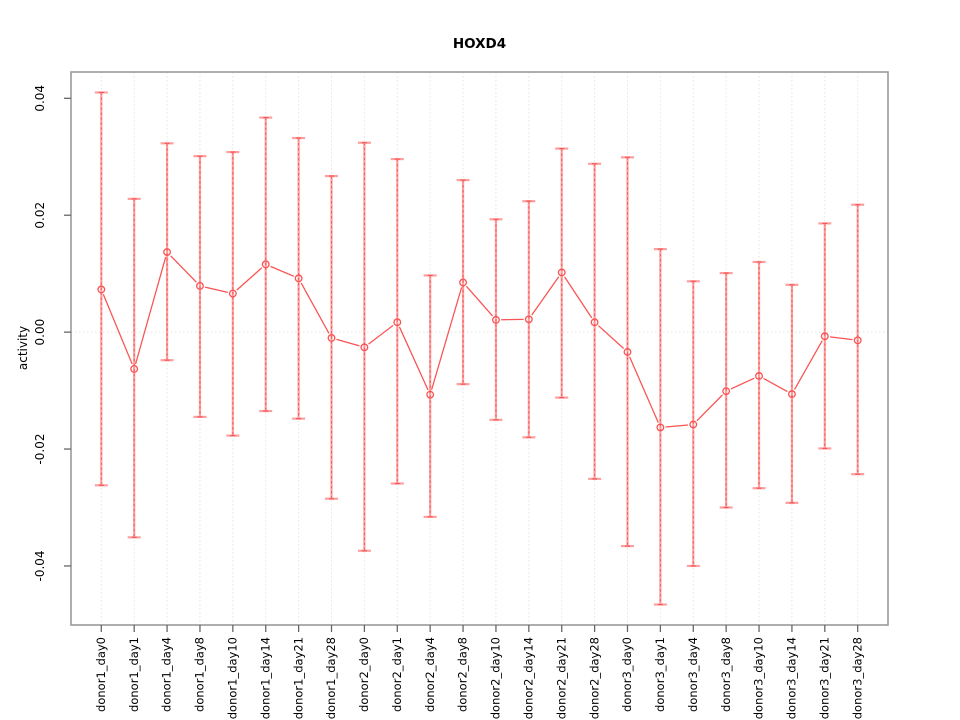  I want to click on x-tick-label: donor3_day8, so click(726, 674).